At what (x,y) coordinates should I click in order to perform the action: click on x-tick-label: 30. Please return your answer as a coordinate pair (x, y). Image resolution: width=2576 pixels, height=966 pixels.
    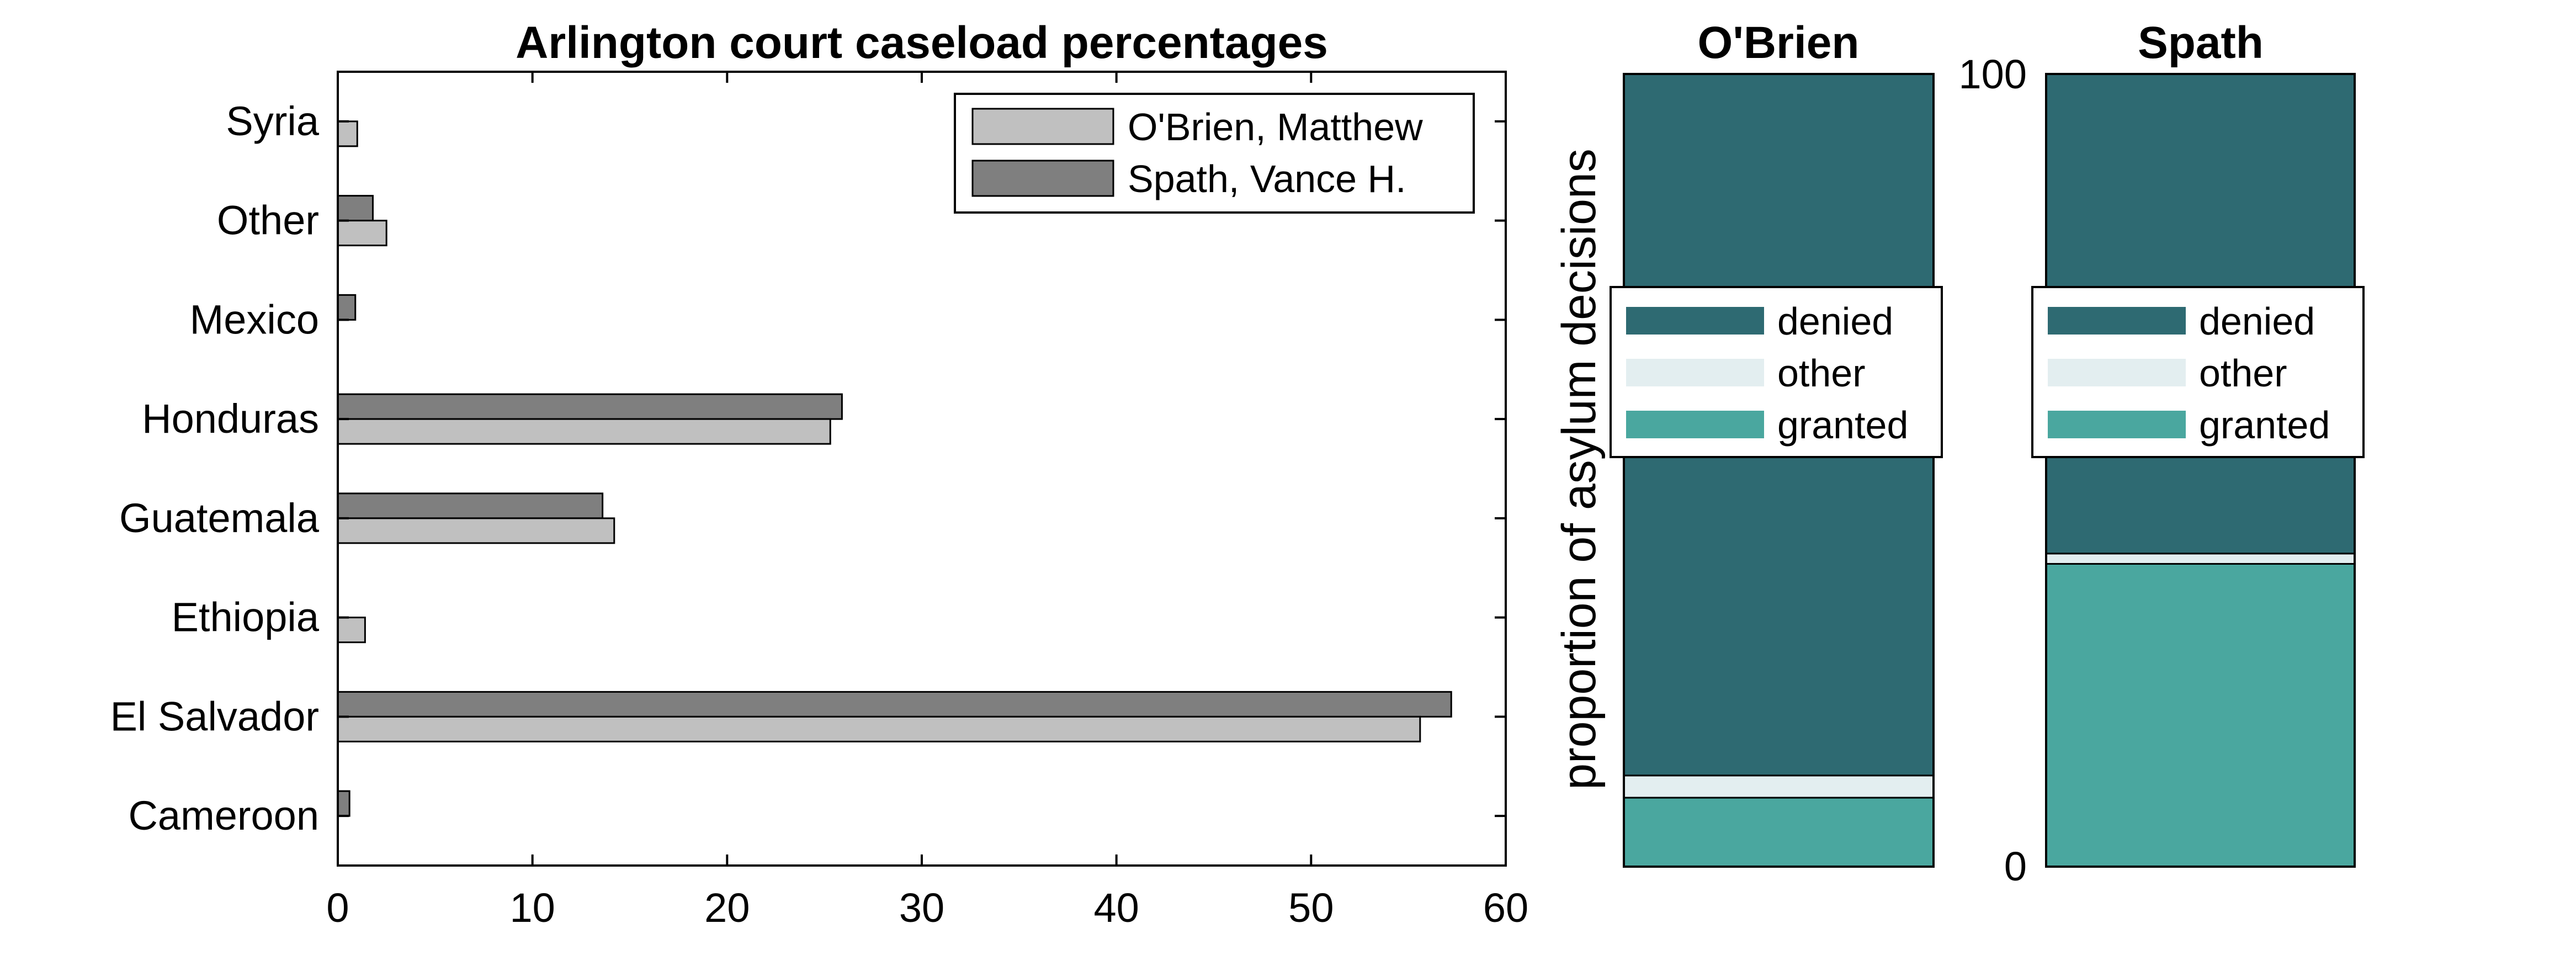
    Looking at the image, I should click on (921, 908).